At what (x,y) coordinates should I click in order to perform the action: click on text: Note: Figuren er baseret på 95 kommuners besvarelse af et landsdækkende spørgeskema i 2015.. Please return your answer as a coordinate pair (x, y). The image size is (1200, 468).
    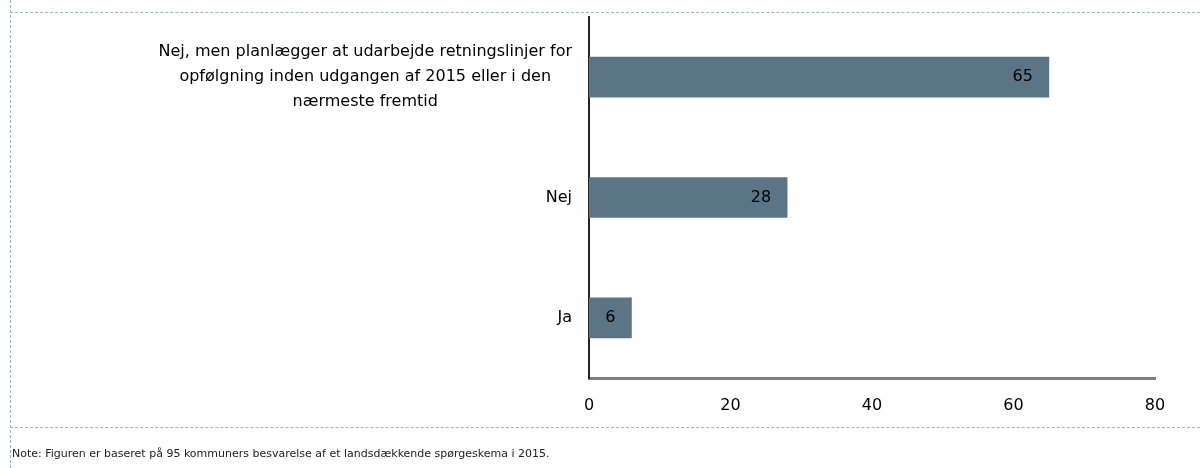
    Looking at the image, I should click on (281, 453).